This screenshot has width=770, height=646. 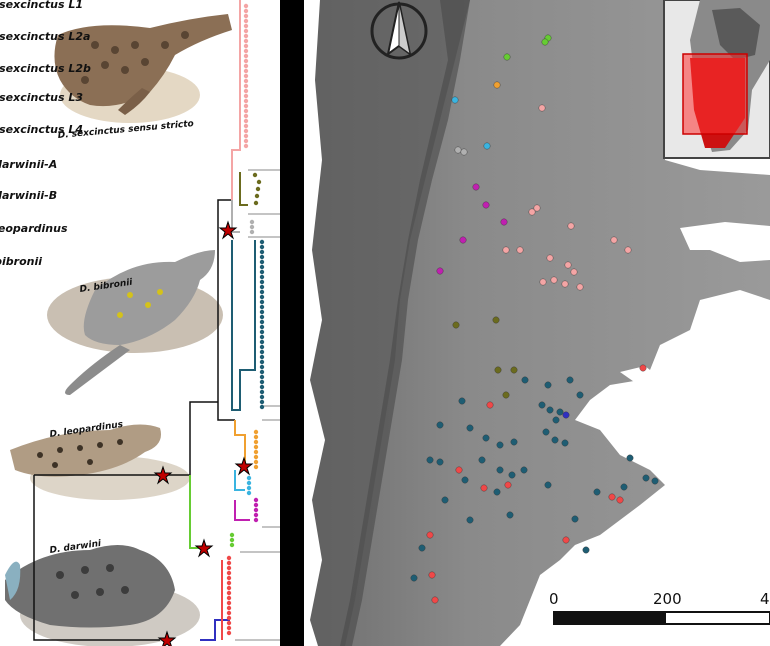 What do you see at coordinates (399, 30) in the screenshot?
I see `north-arrow-icon` at bounding box center [399, 30].